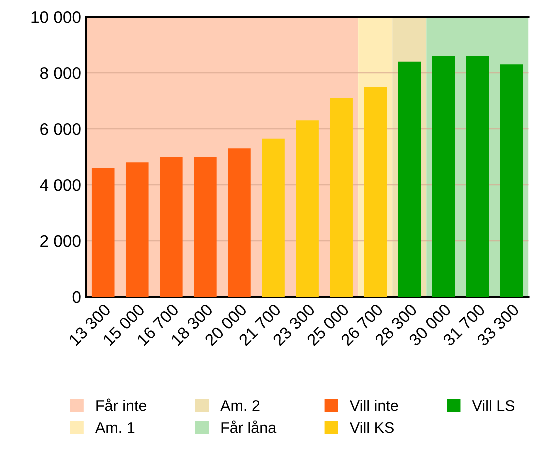  I want to click on y-tick-label: 10 000, so click(56, 18).